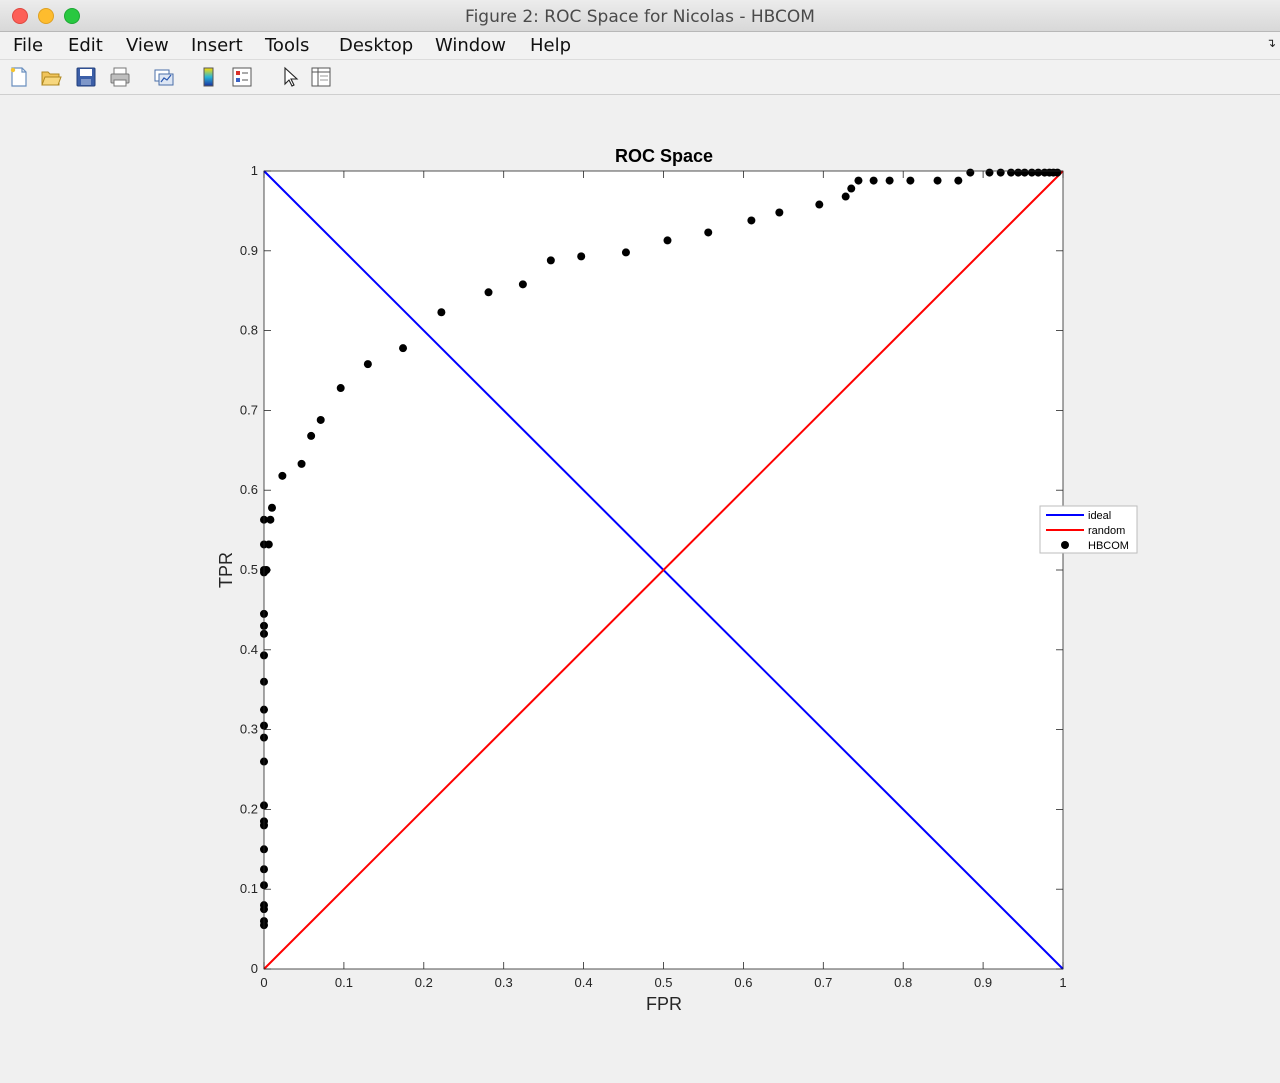  I want to click on y-tick-label: 1, so click(254, 170).